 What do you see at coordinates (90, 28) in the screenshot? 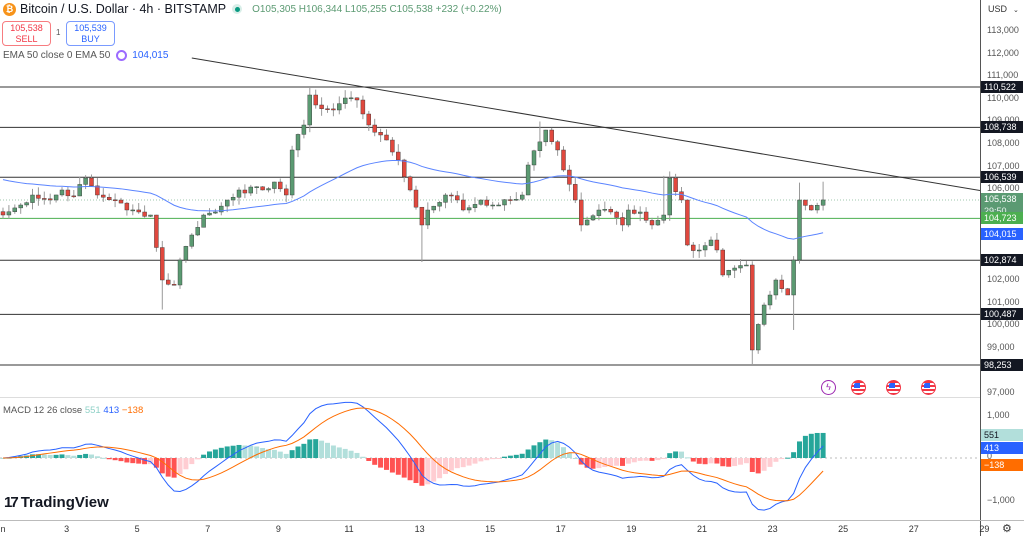
I see `buy-price: 105,539` at bounding box center [90, 28].